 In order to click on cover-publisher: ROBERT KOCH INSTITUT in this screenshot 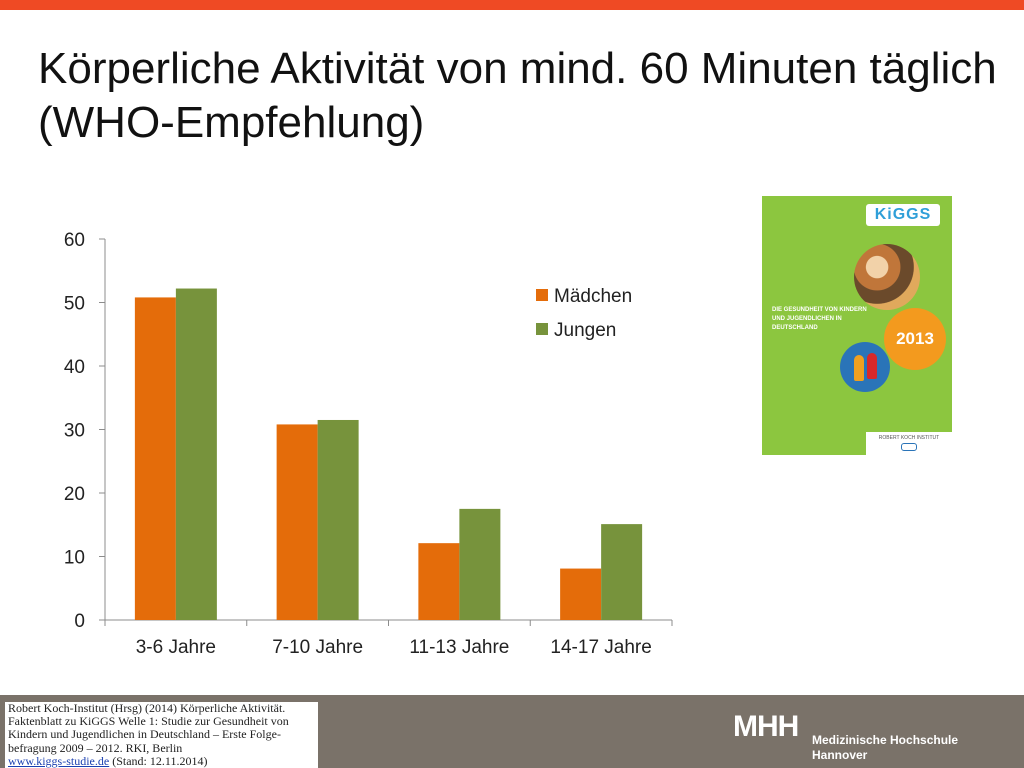, I will do `click(909, 443)`.